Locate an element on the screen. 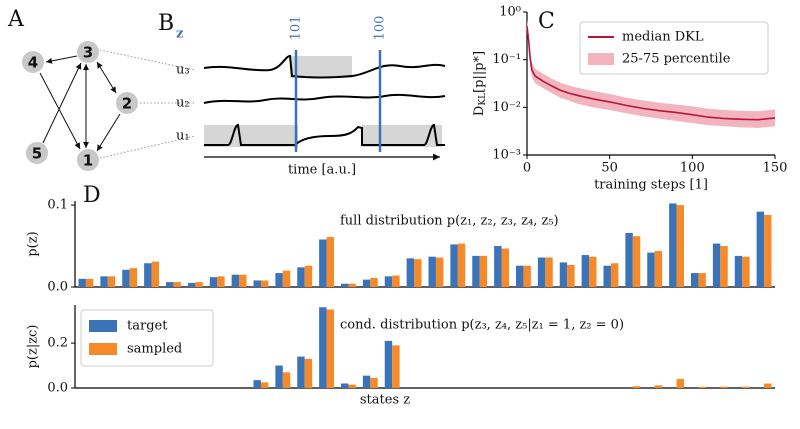  active-window is located at coordinates (402, 136).